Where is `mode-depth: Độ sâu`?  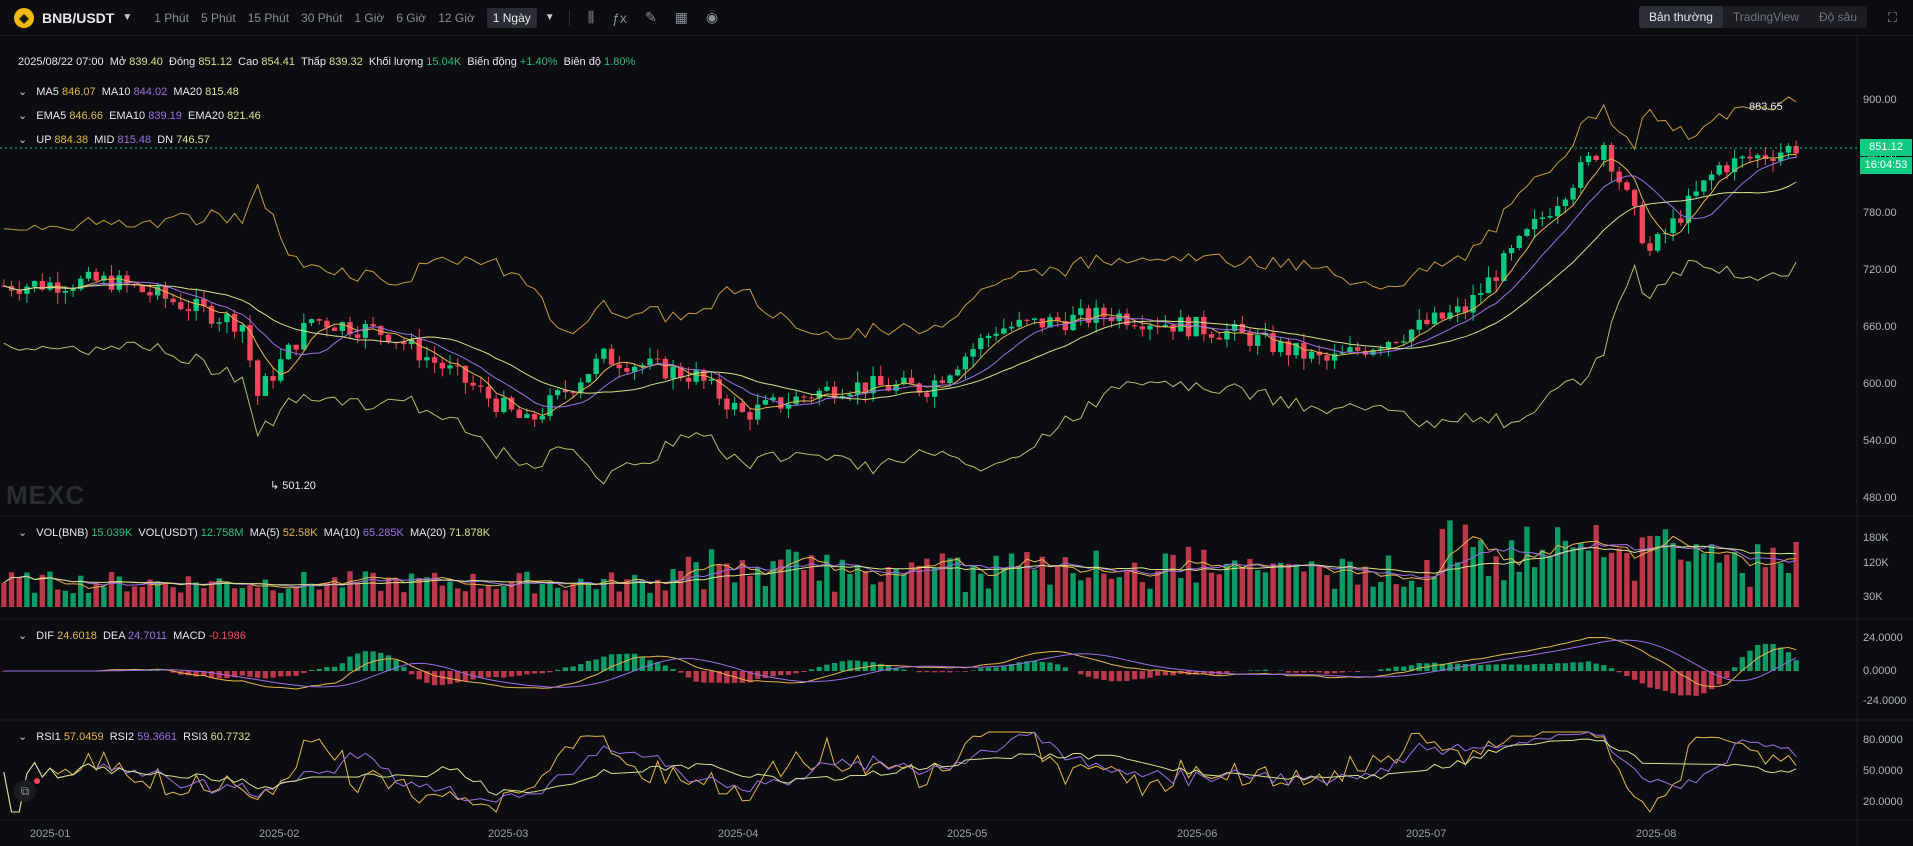 mode-depth: Độ sâu is located at coordinates (1837, 17).